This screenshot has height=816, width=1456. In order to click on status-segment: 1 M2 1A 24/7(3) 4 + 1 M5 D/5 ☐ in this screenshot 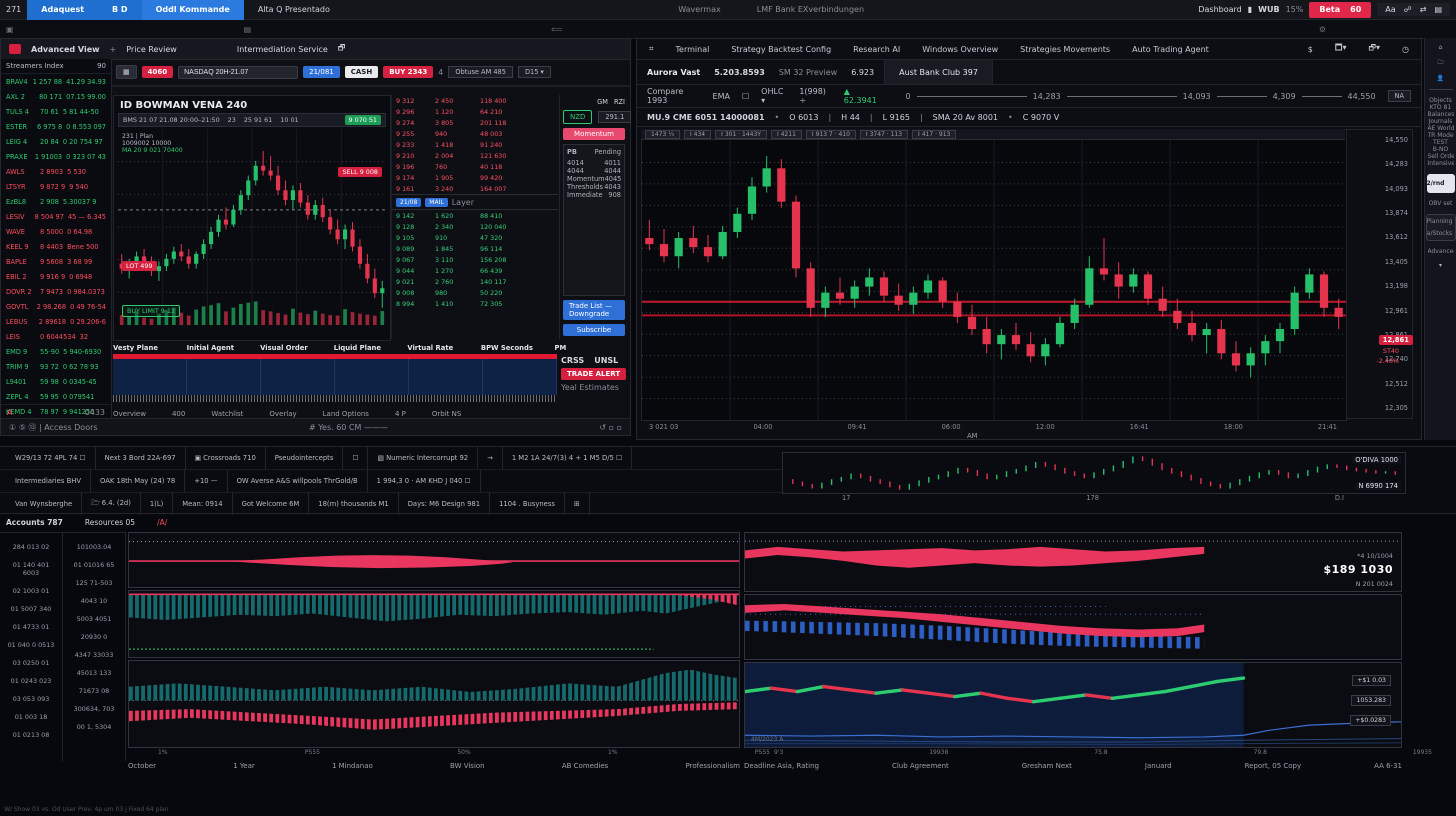, I will do `click(568, 458)`.